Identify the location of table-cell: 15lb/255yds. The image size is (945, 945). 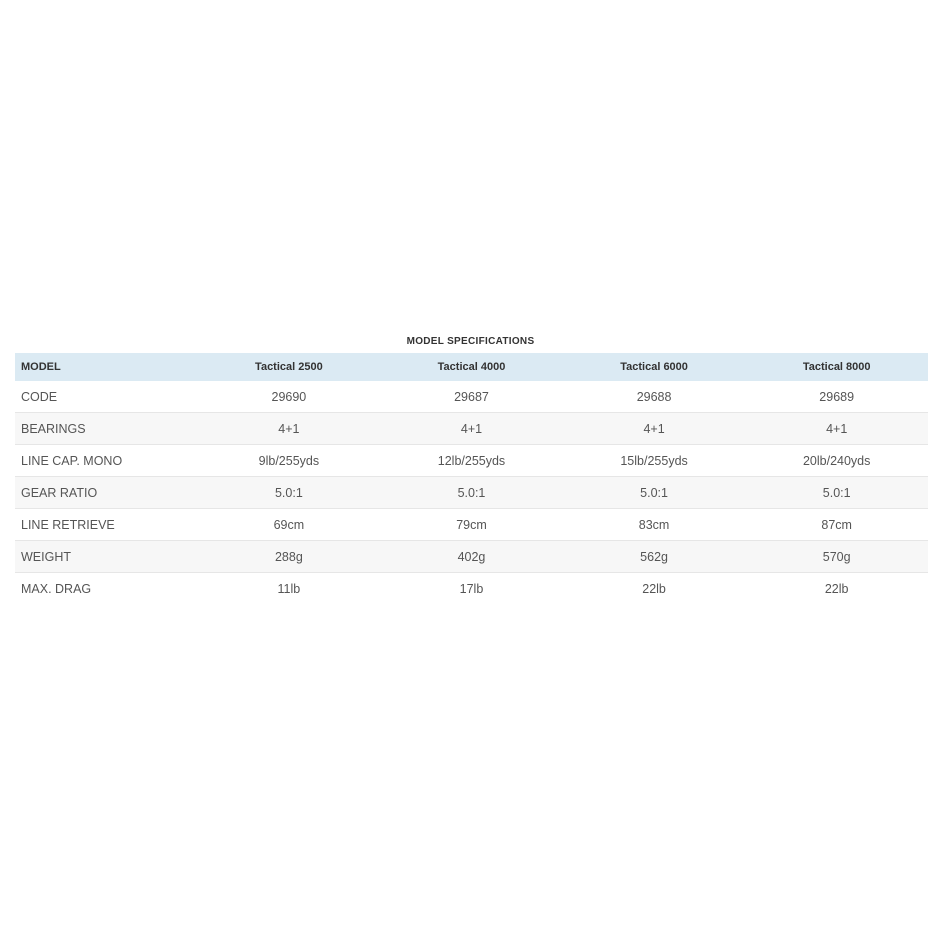
(654, 460).